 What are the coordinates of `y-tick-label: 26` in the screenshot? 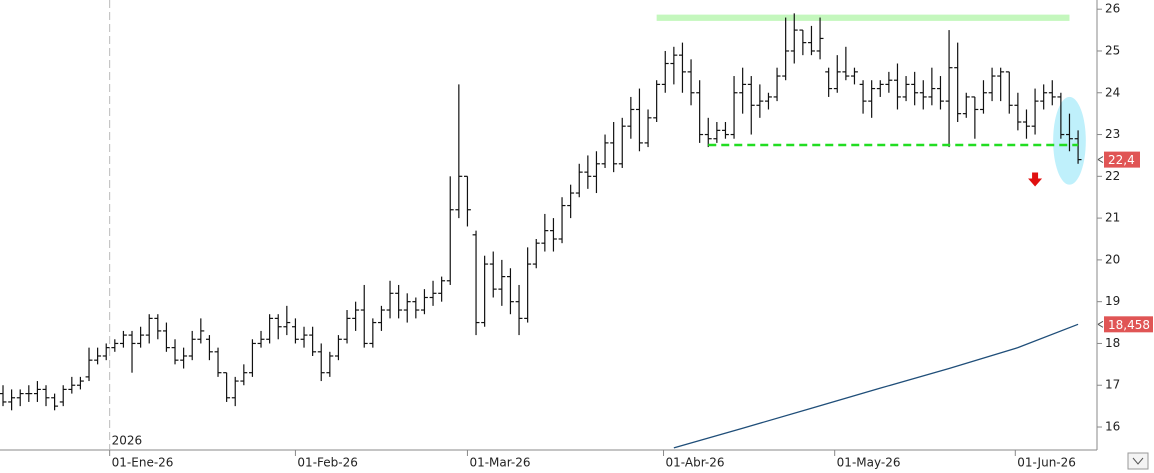 It's located at (1112, 9).